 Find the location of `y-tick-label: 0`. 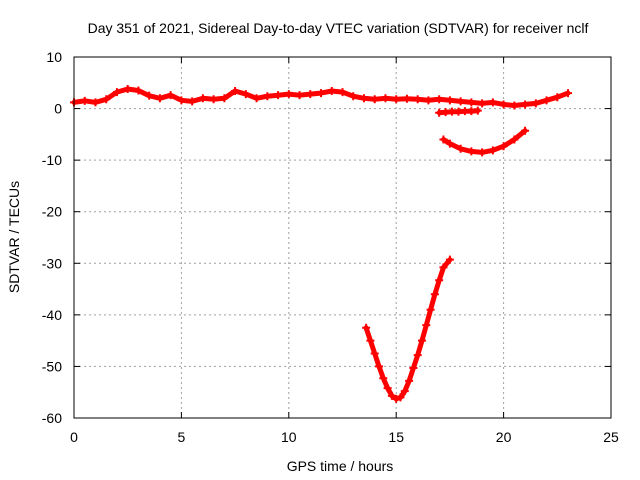

y-tick-label: 0 is located at coordinates (58, 109).